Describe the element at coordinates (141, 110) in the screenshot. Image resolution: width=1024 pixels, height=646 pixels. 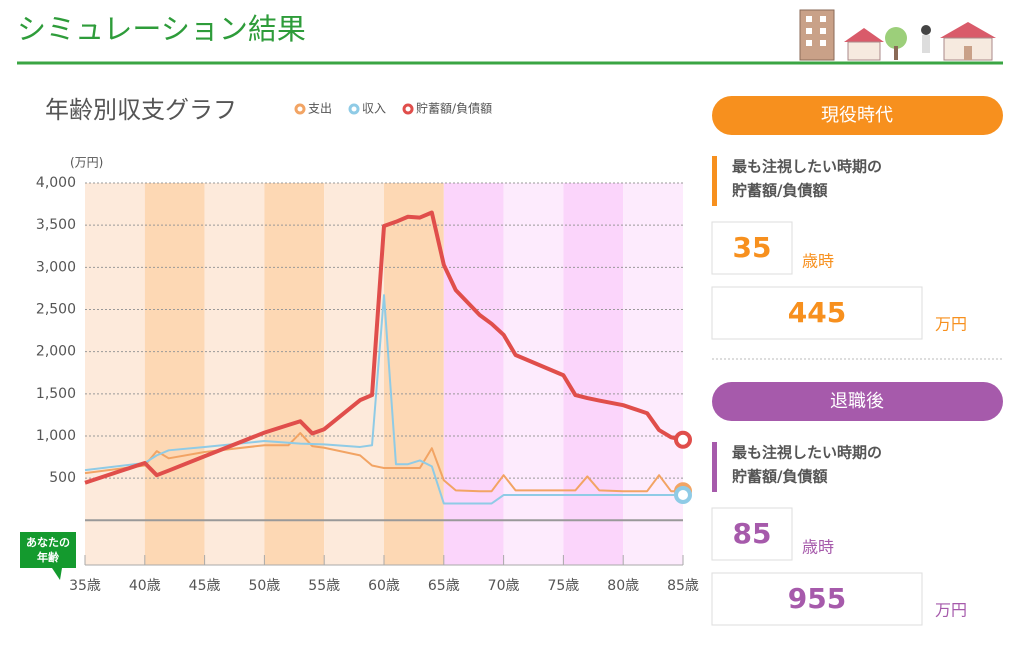
I see `chart-title: 年齢別収支グラフ` at that location.